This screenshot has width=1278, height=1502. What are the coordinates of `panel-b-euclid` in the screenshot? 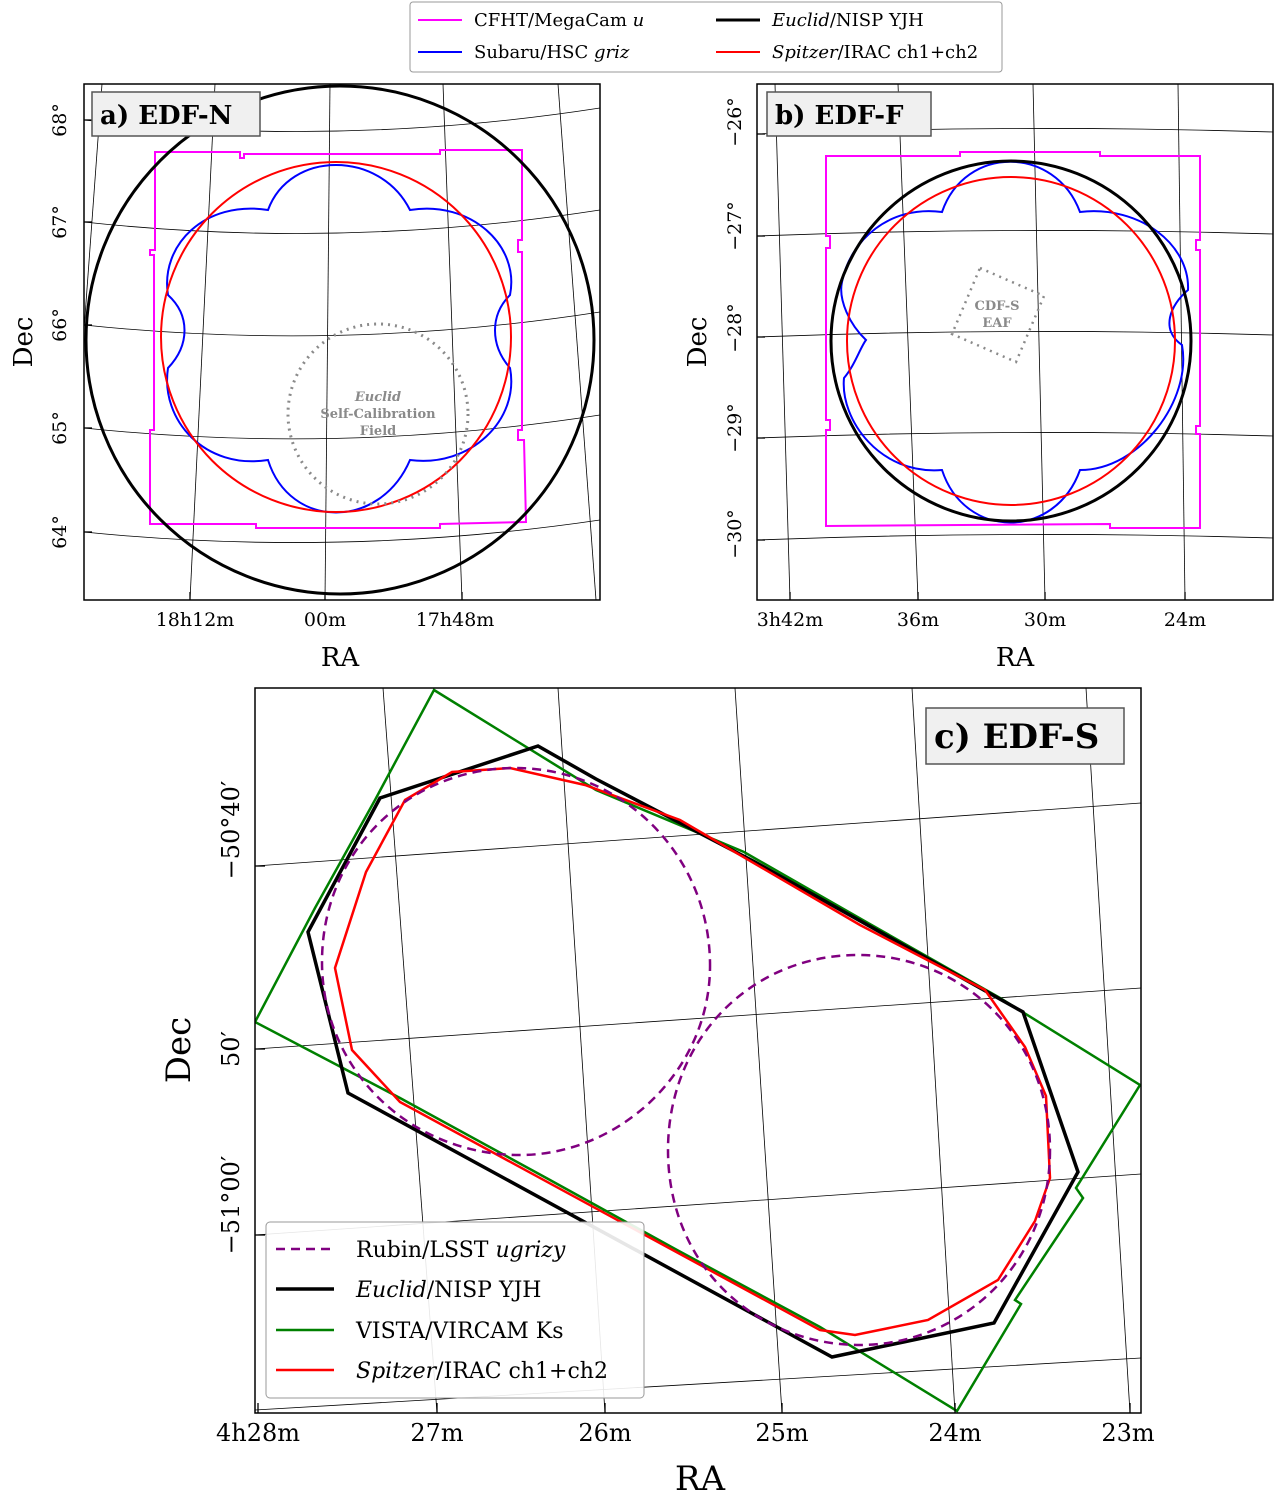 It's located at (1011, 341).